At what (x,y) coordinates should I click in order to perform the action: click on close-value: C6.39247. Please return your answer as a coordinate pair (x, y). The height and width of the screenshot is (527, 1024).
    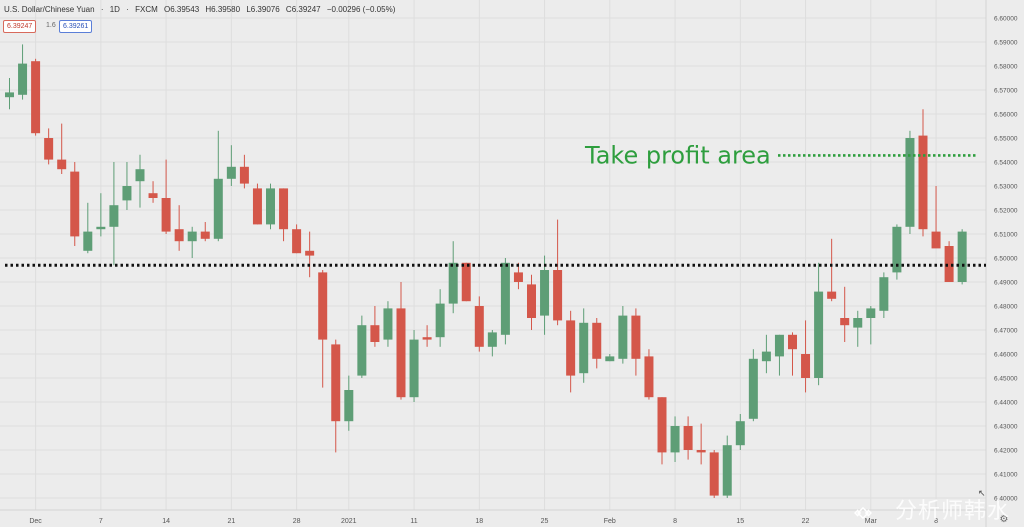
    Looking at the image, I should click on (303, 9).